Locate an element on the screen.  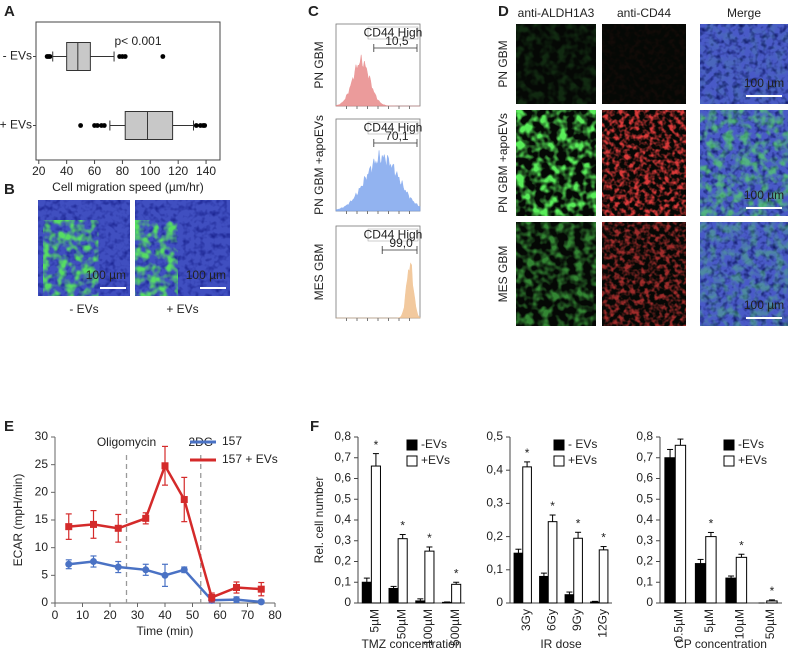
micrograph-red is located at coordinates (644, 64).